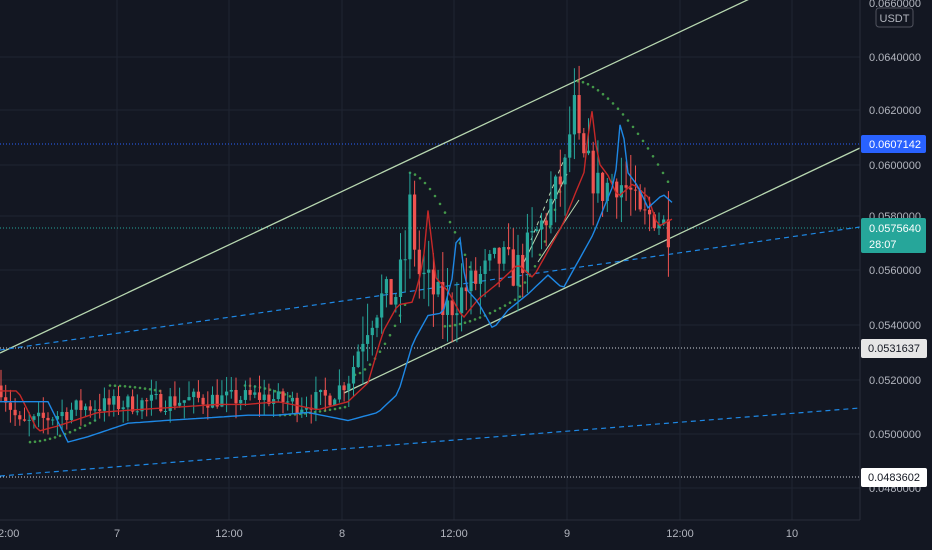 The image size is (932, 550). I want to click on upper-price-tag, so click(893, 144).